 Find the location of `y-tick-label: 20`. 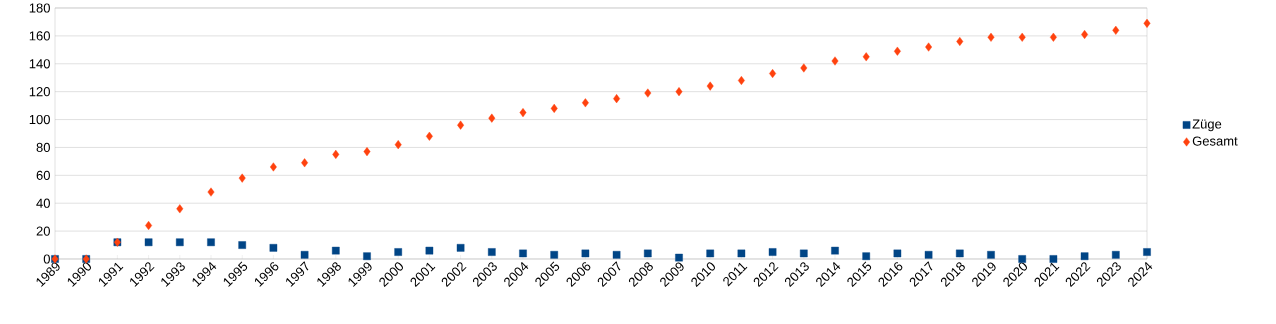

y-tick-label: 20 is located at coordinates (43, 231).